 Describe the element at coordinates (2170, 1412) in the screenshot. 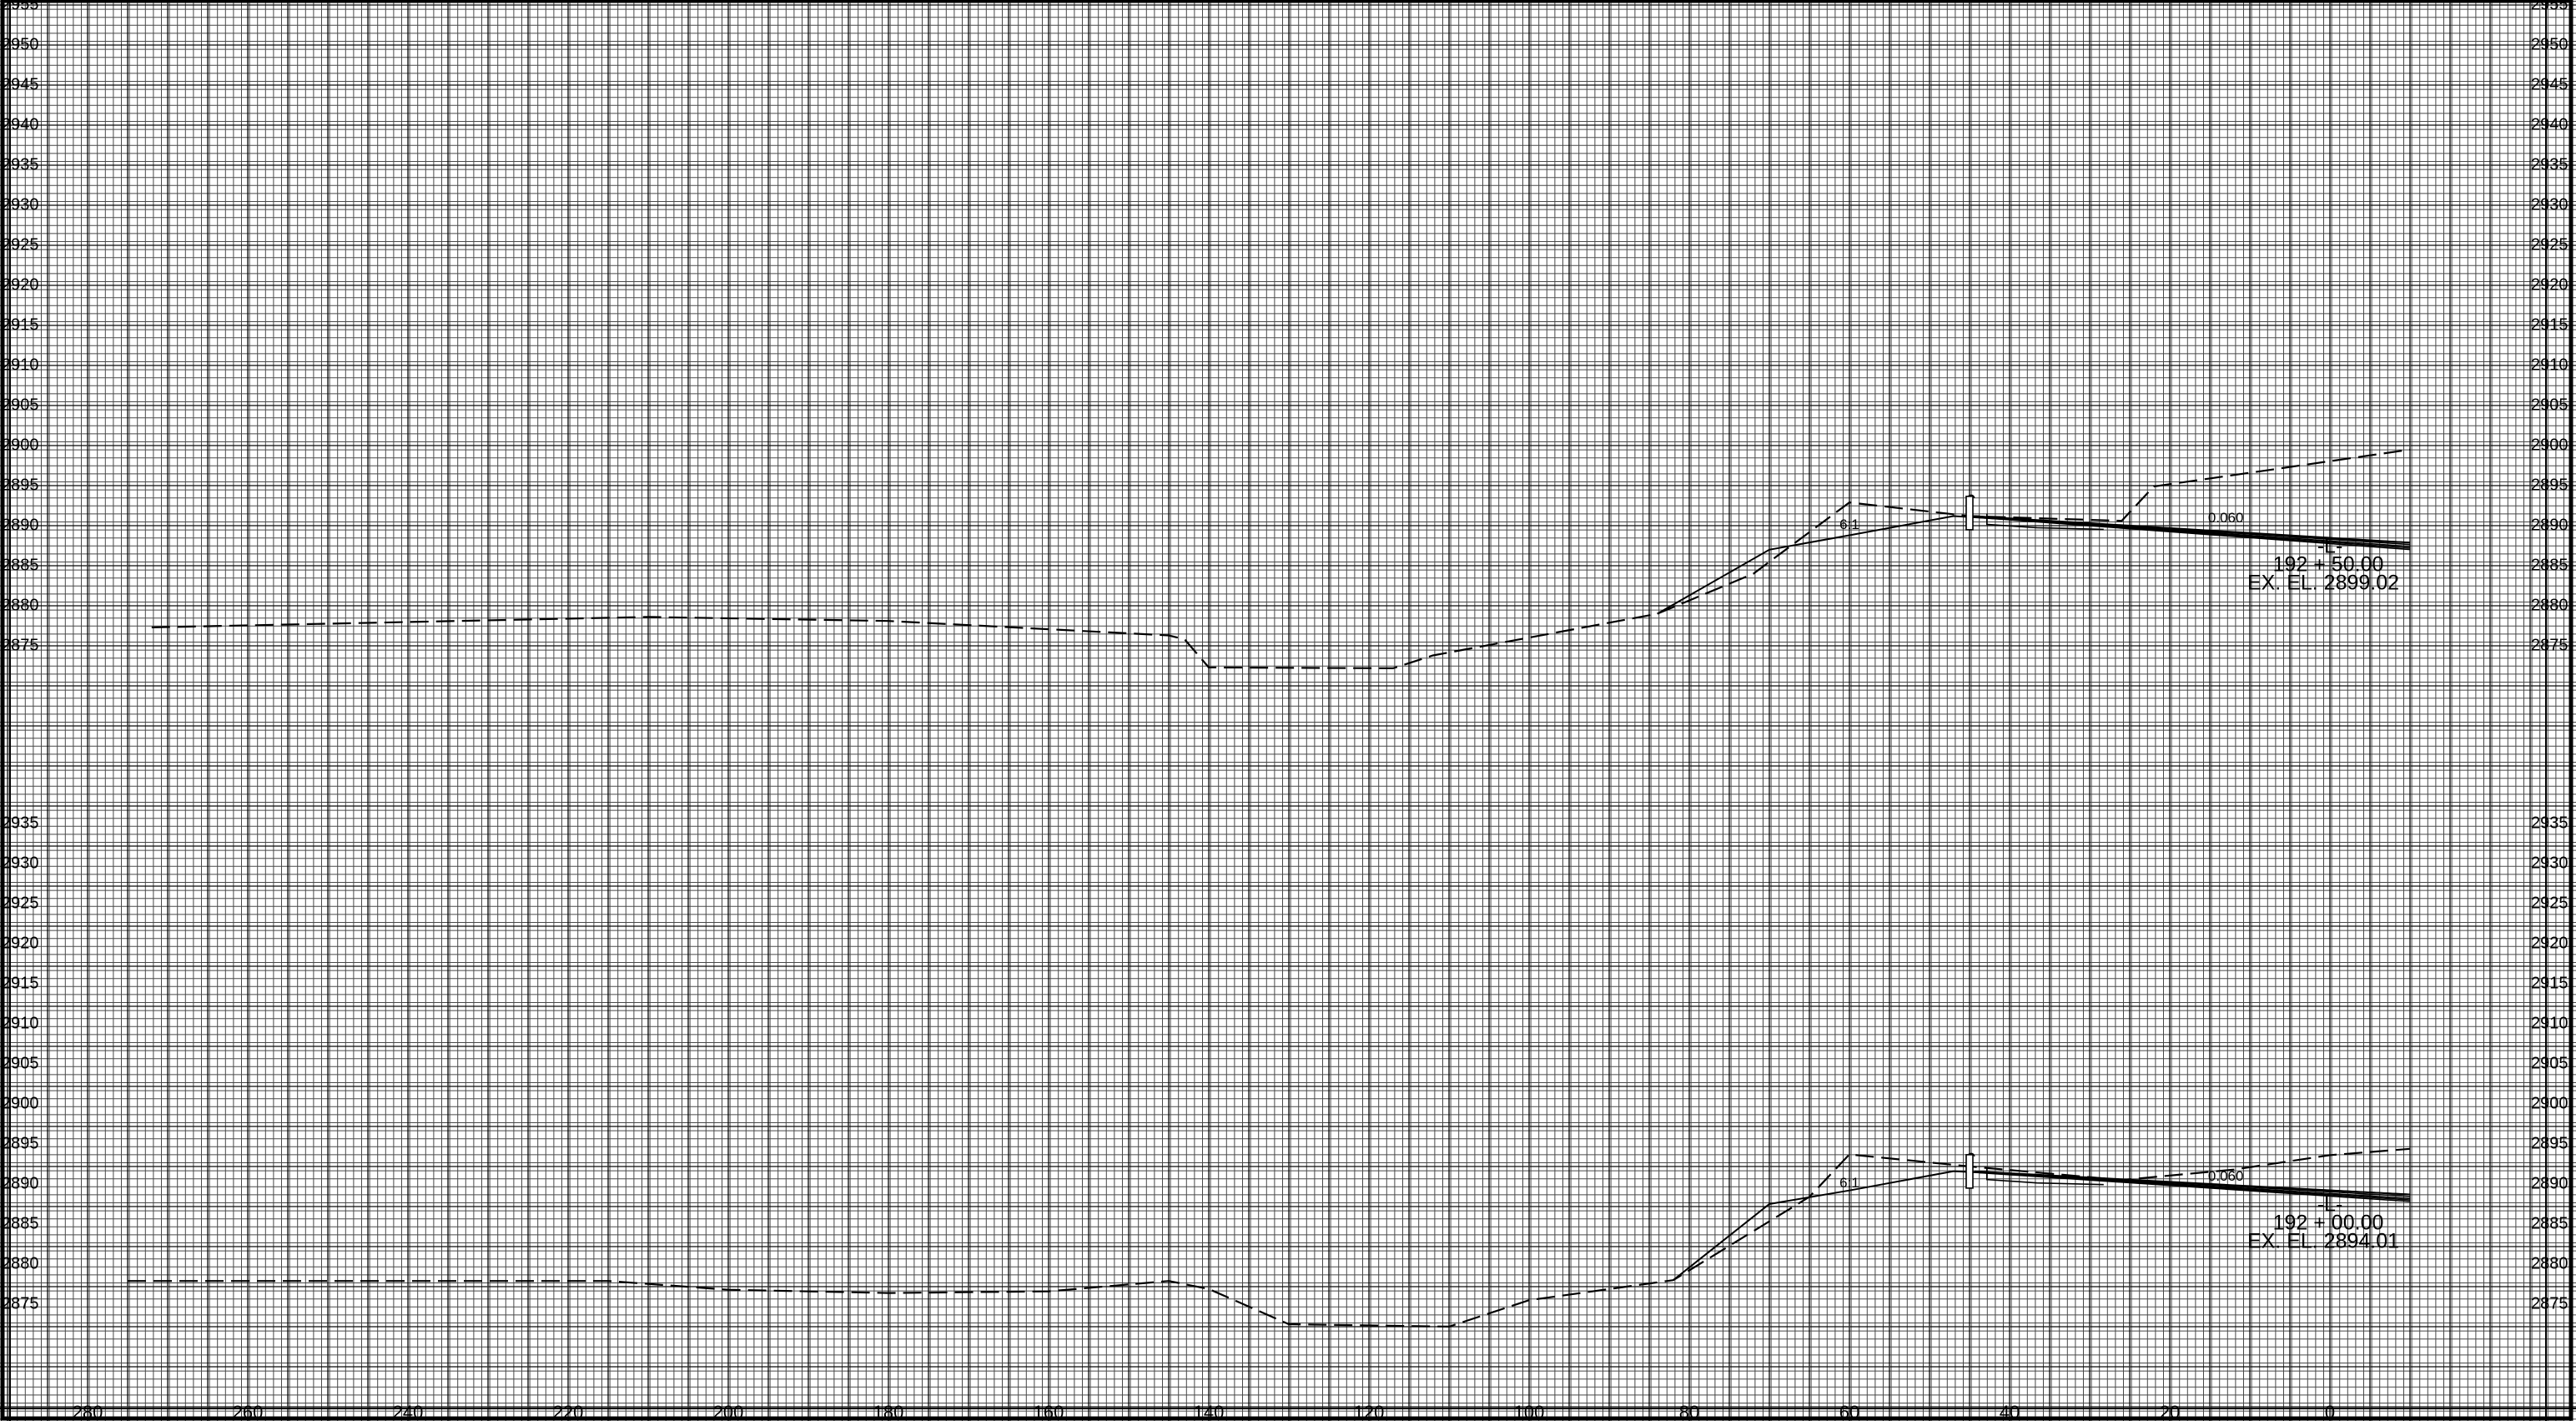

I see `offset-label: 20` at that location.